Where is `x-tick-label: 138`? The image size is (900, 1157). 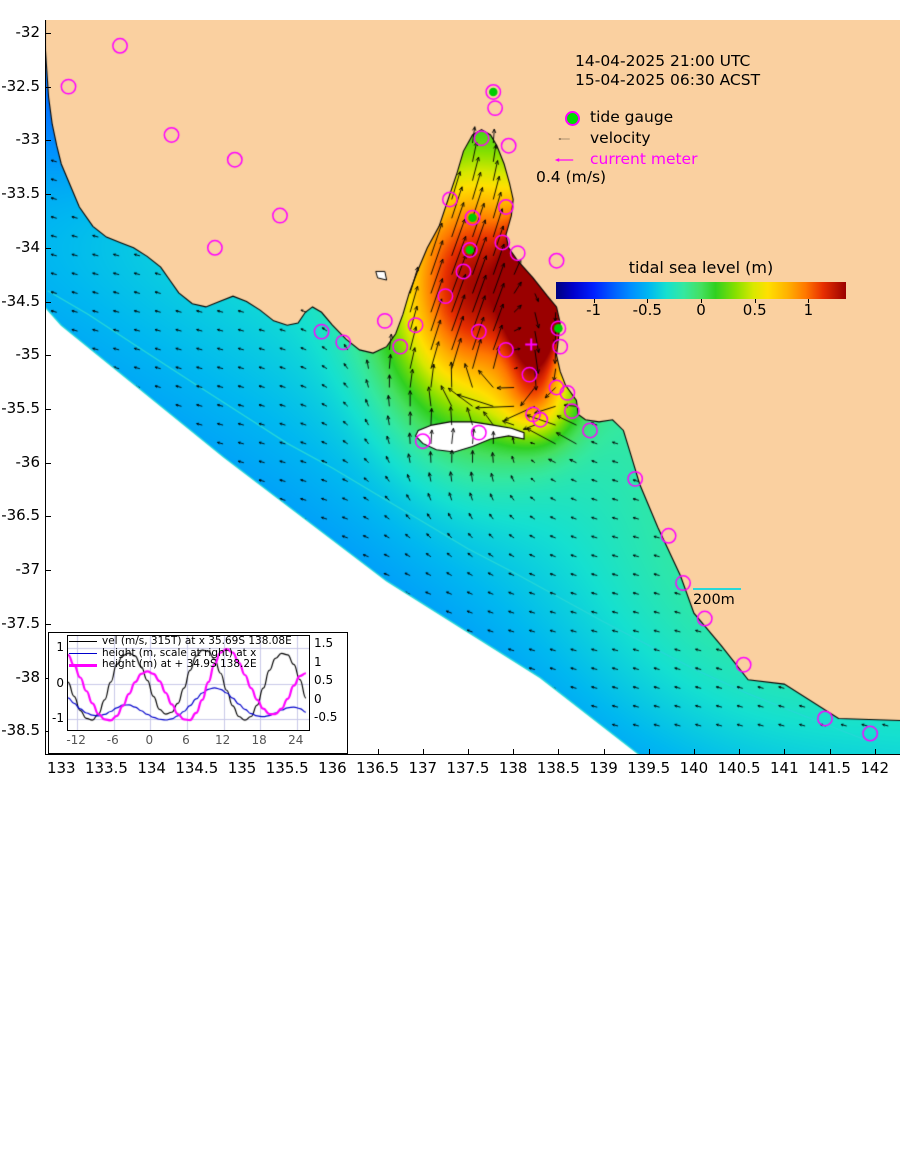 x-tick-label: 138 is located at coordinates (513, 768).